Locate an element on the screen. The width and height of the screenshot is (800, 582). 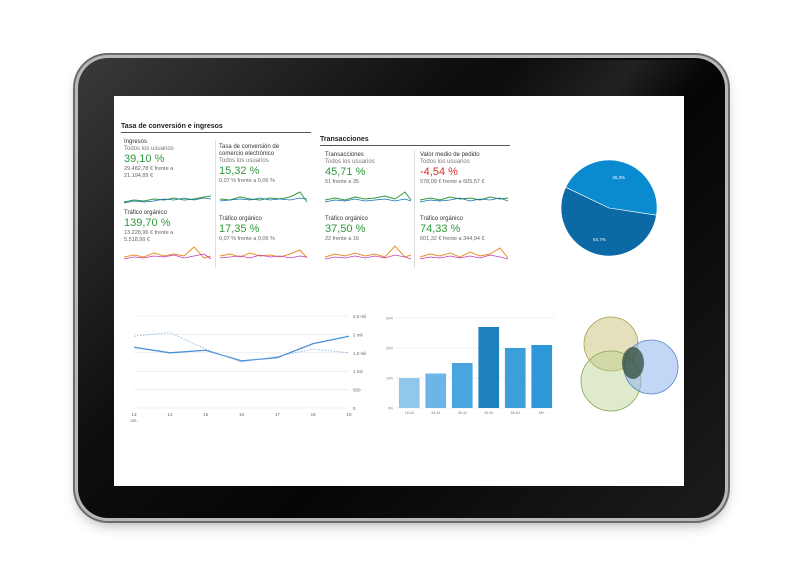
y-tick-label: 10% is located at coordinates (389, 379).